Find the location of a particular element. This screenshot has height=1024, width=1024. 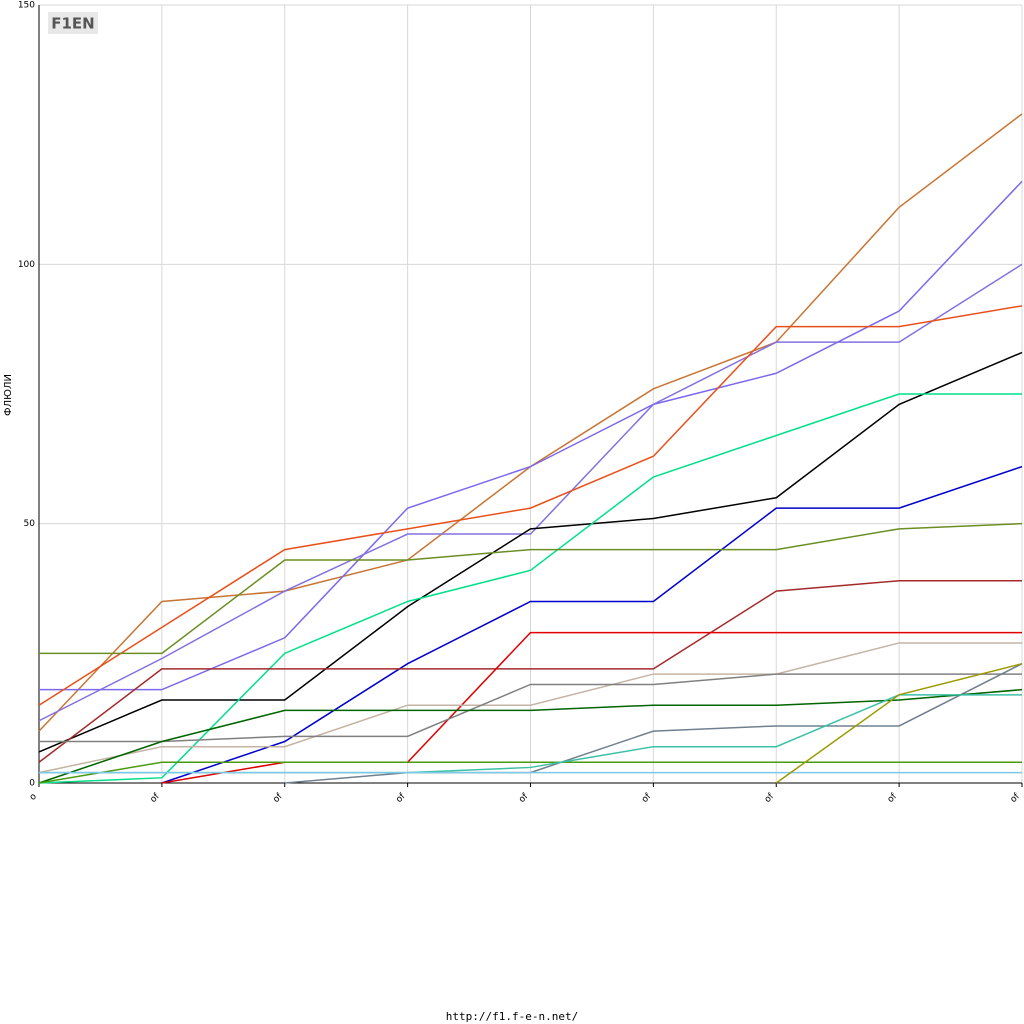

y-axis-label: ФЛЮЛИ is located at coordinates (8, 395).